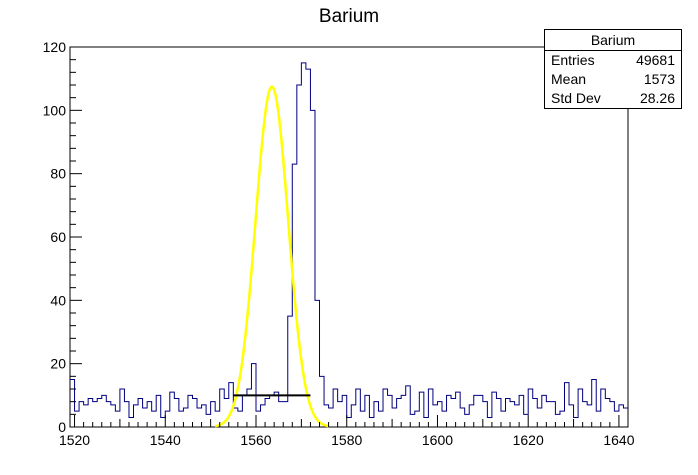 The width and height of the screenshot is (698, 475). I want to click on x-tick-label: 1620, so click(528, 440).